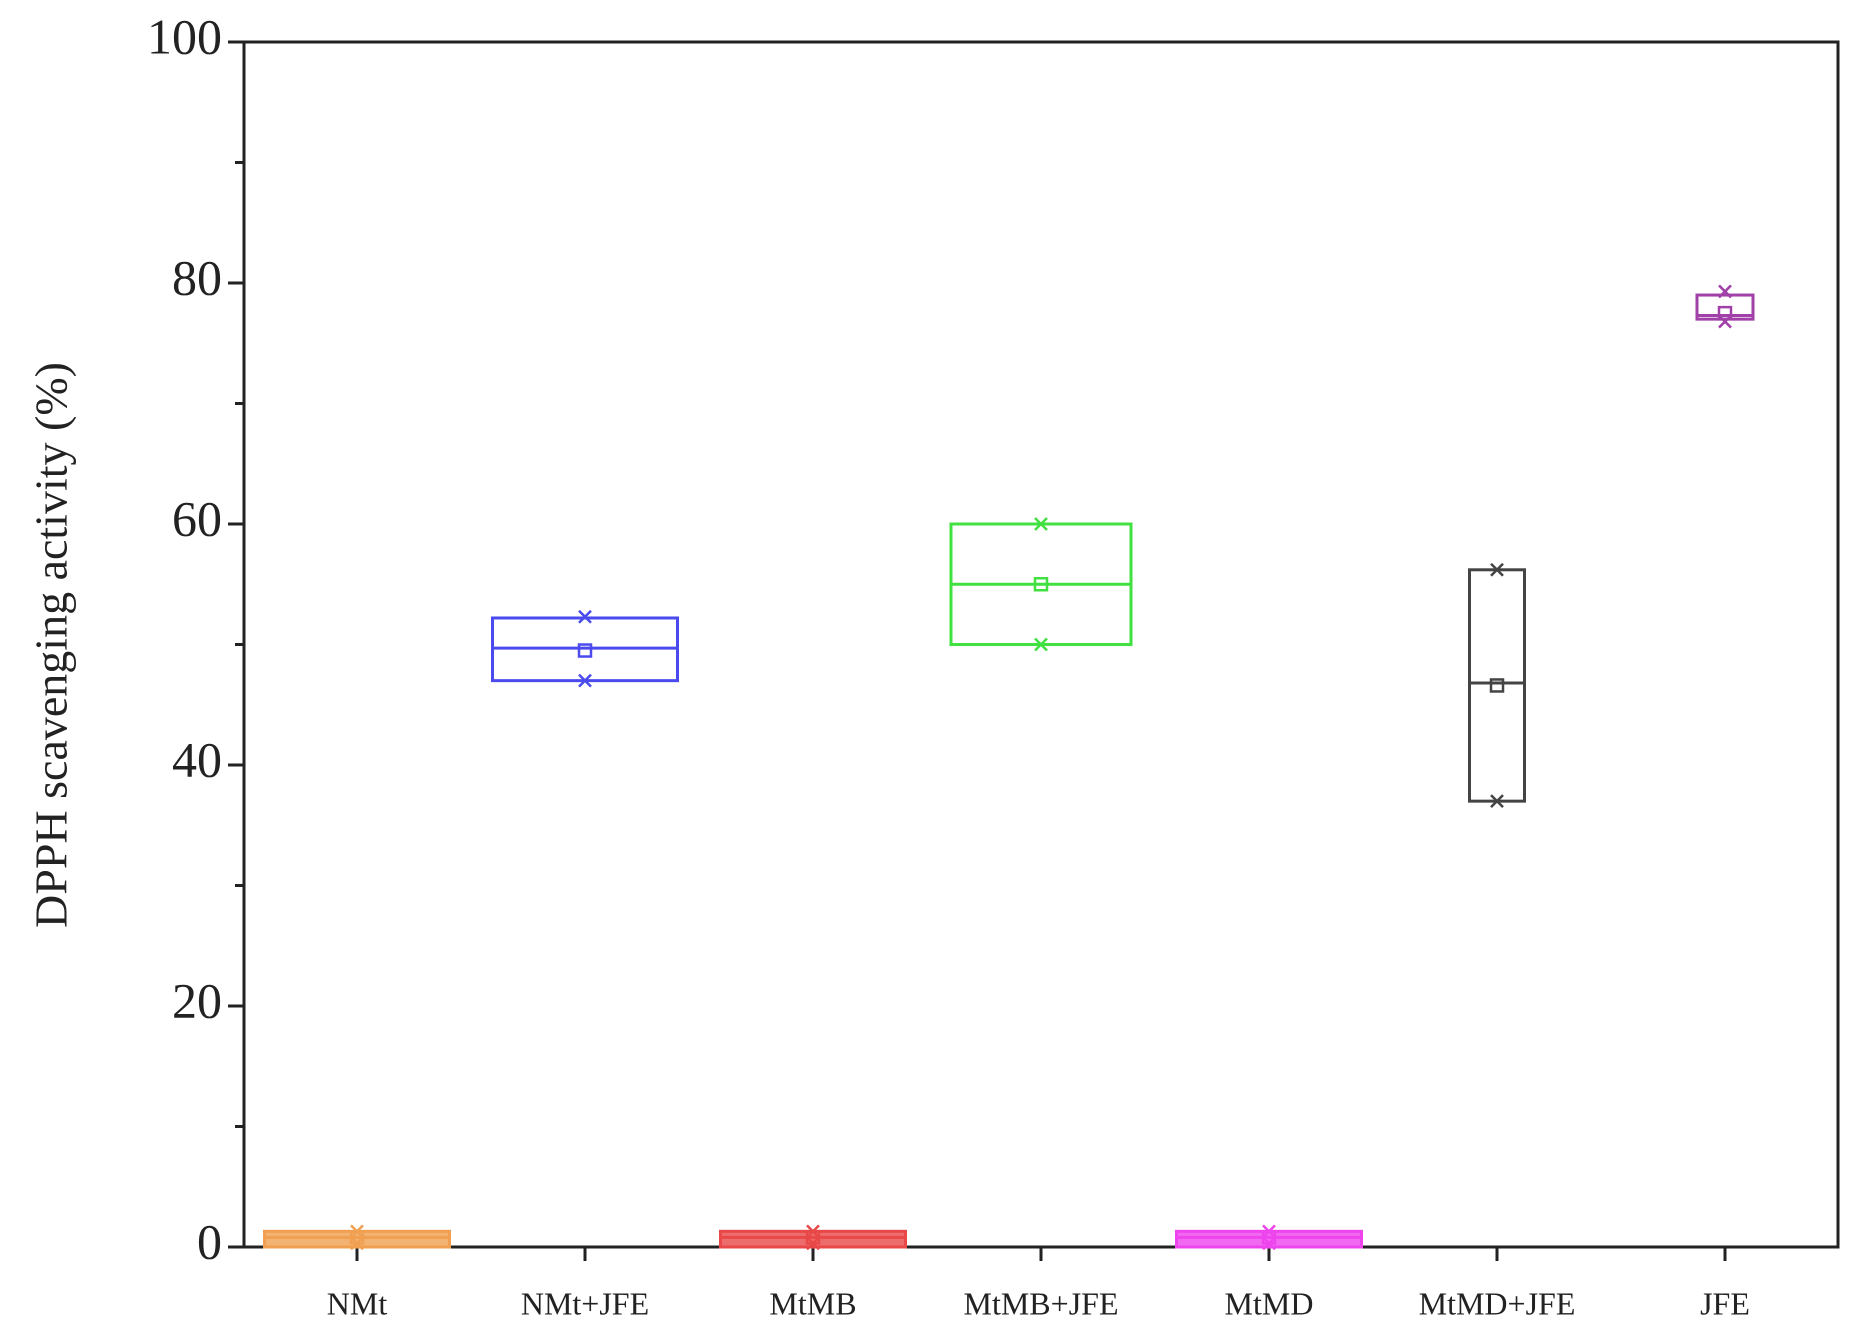 The width and height of the screenshot is (1859, 1342). I want to click on y-tick-label: 80, so click(197, 277).